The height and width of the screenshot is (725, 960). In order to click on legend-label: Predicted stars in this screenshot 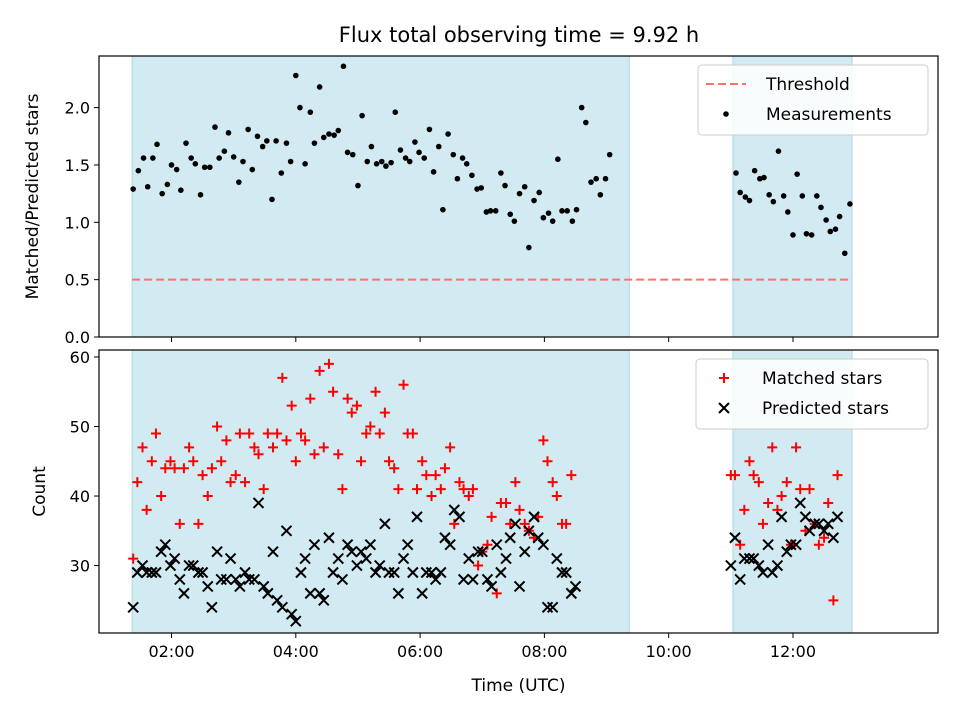, I will do `click(825, 409)`.